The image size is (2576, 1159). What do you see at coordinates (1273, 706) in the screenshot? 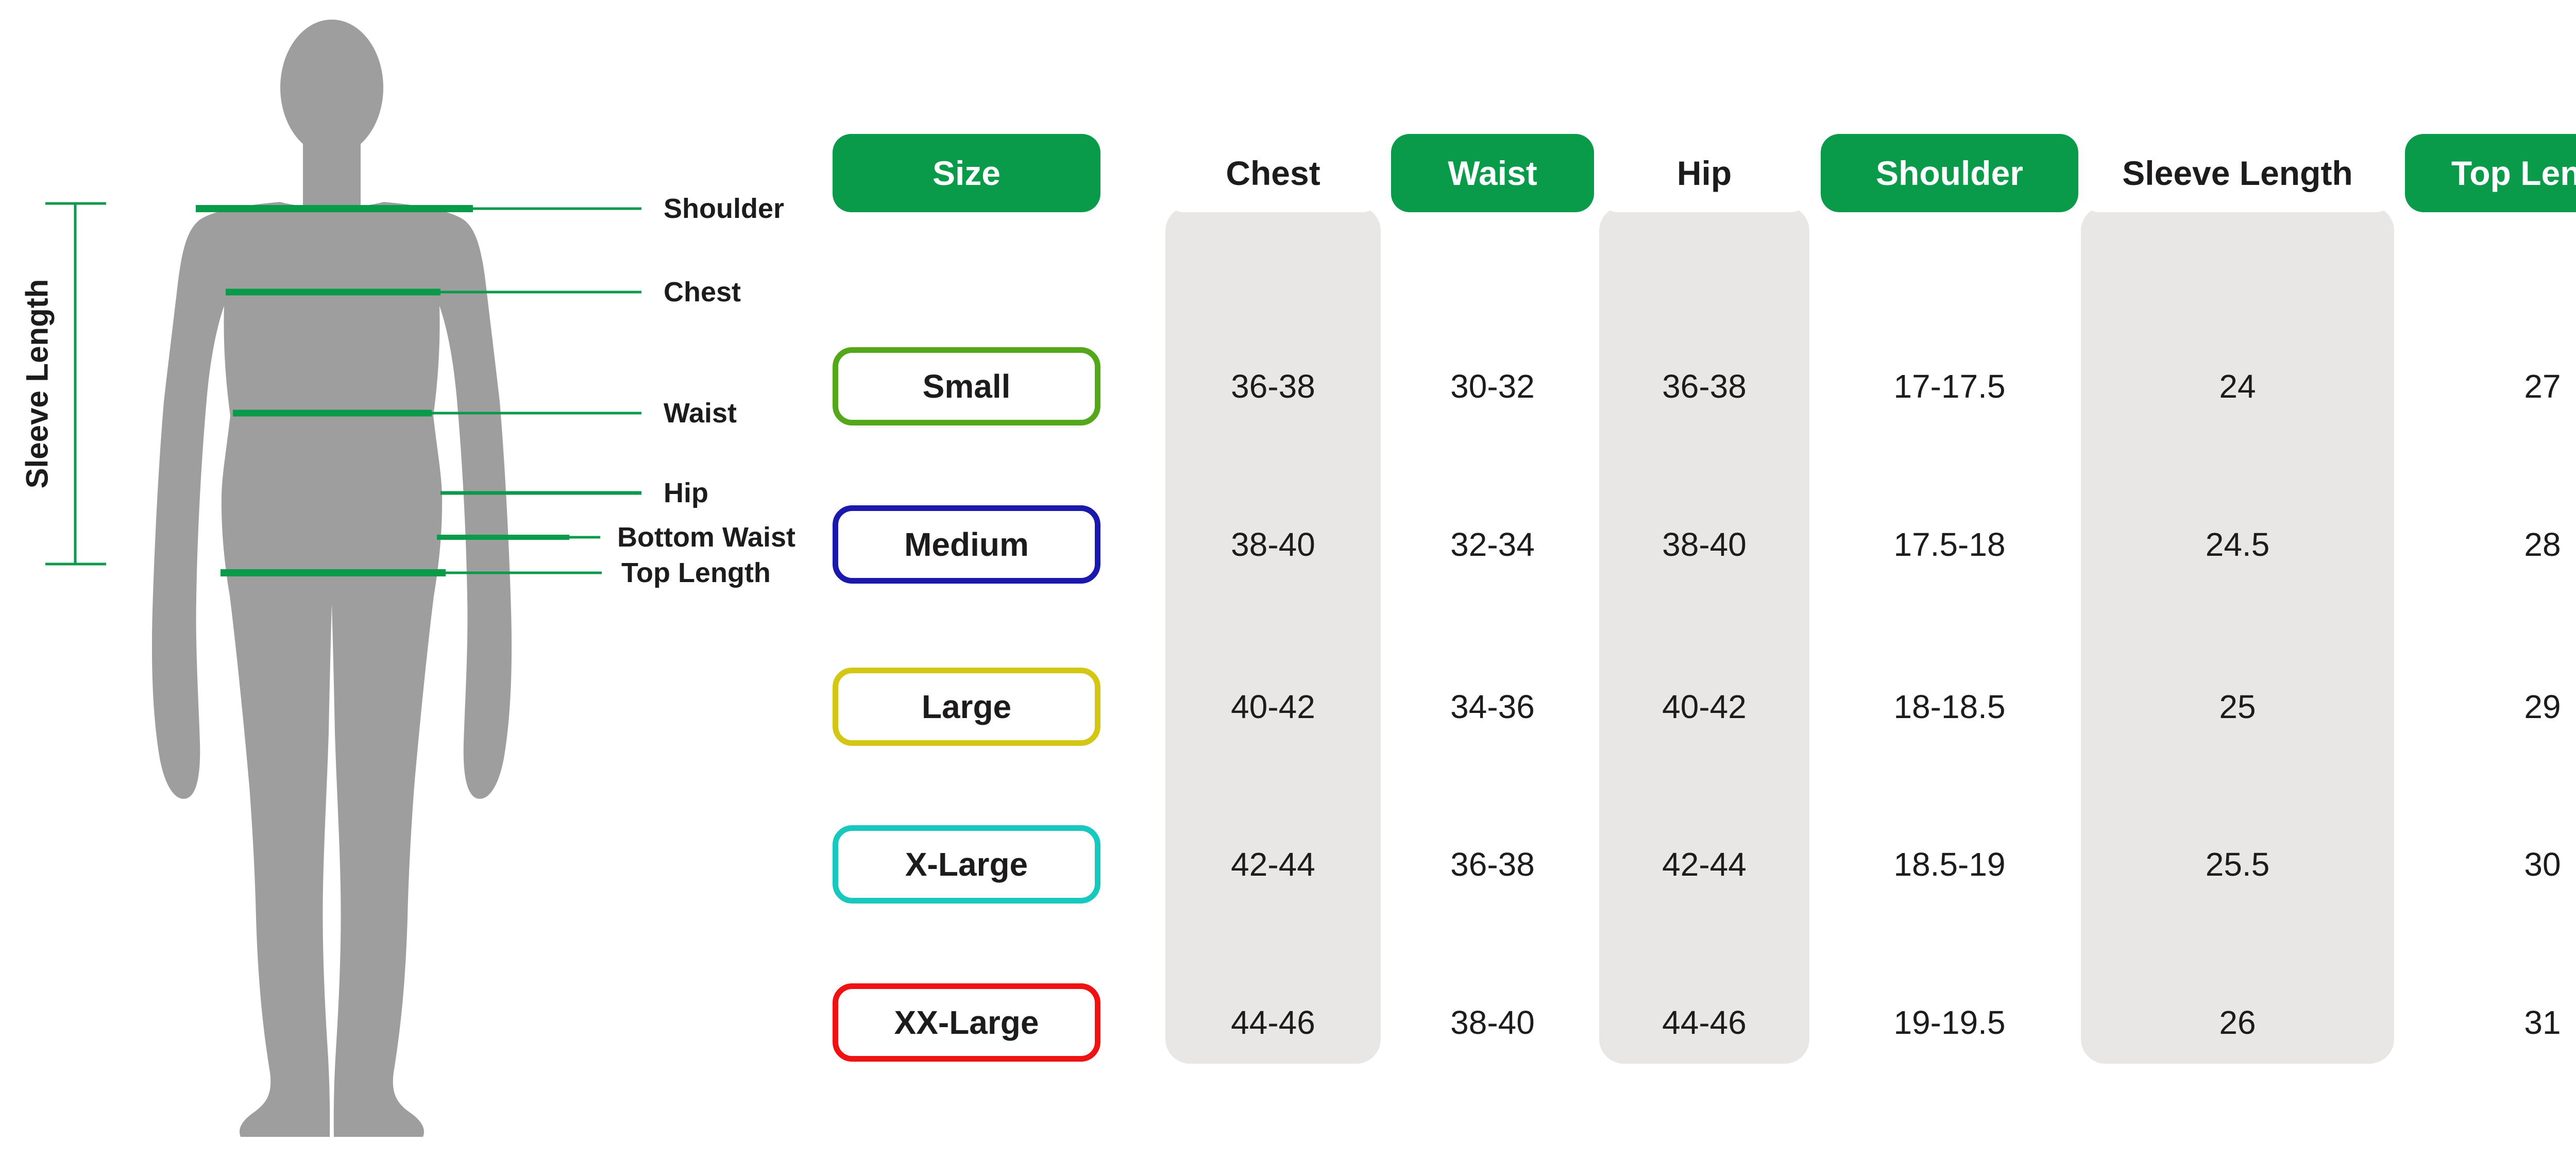
I see `chest-value: 40-42` at bounding box center [1273, 706].